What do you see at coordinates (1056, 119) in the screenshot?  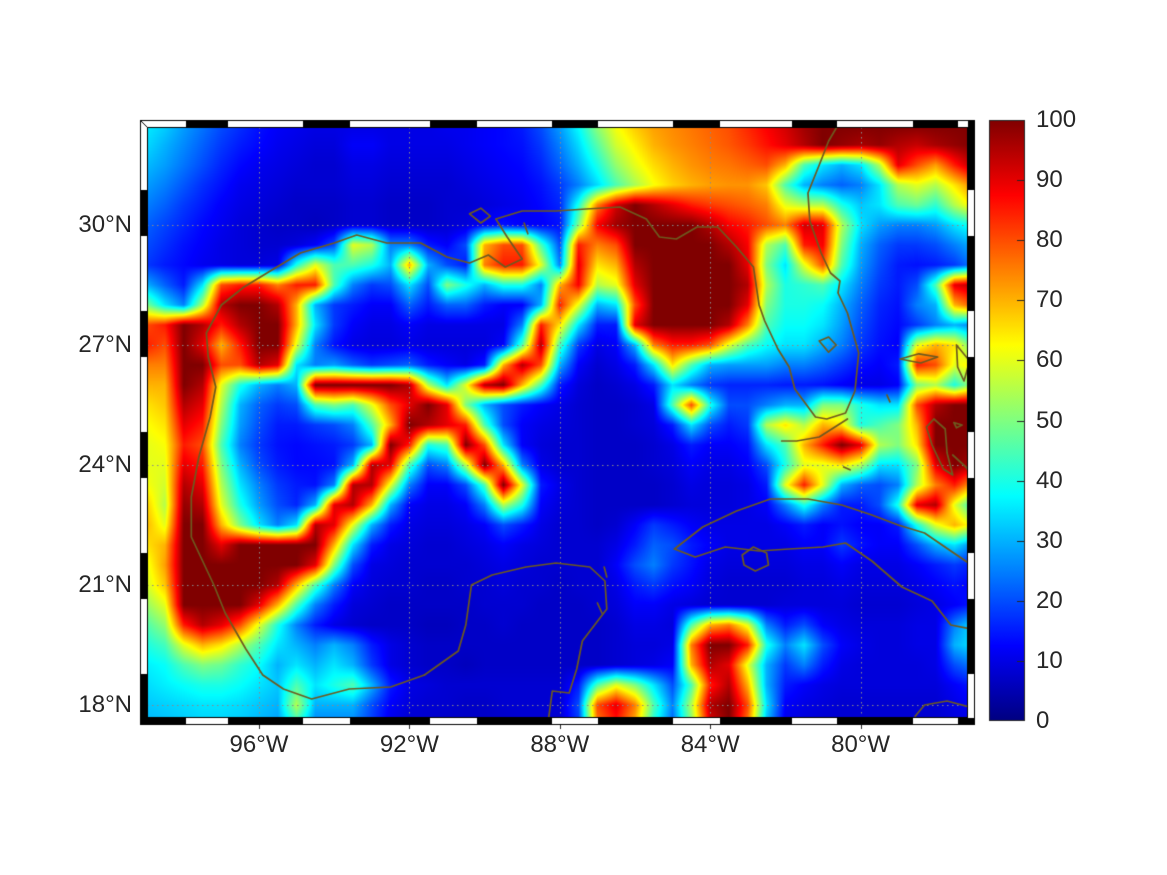 I see `colorbar-tick-label: 100` at bounding box center [1056, 119].